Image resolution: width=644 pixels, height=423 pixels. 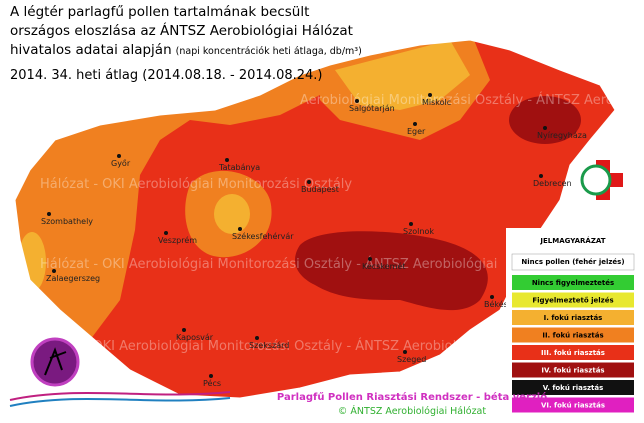 What do you see at coordinates (436, 102) in the screenshot?
I see `city-label: Miskolc` at bounding box center [436, 102].